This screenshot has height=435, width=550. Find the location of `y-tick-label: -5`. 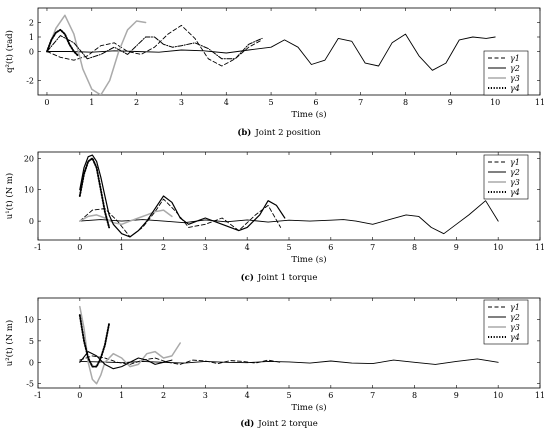

y-tick-label: -5 is located at coordinates (30, 384).